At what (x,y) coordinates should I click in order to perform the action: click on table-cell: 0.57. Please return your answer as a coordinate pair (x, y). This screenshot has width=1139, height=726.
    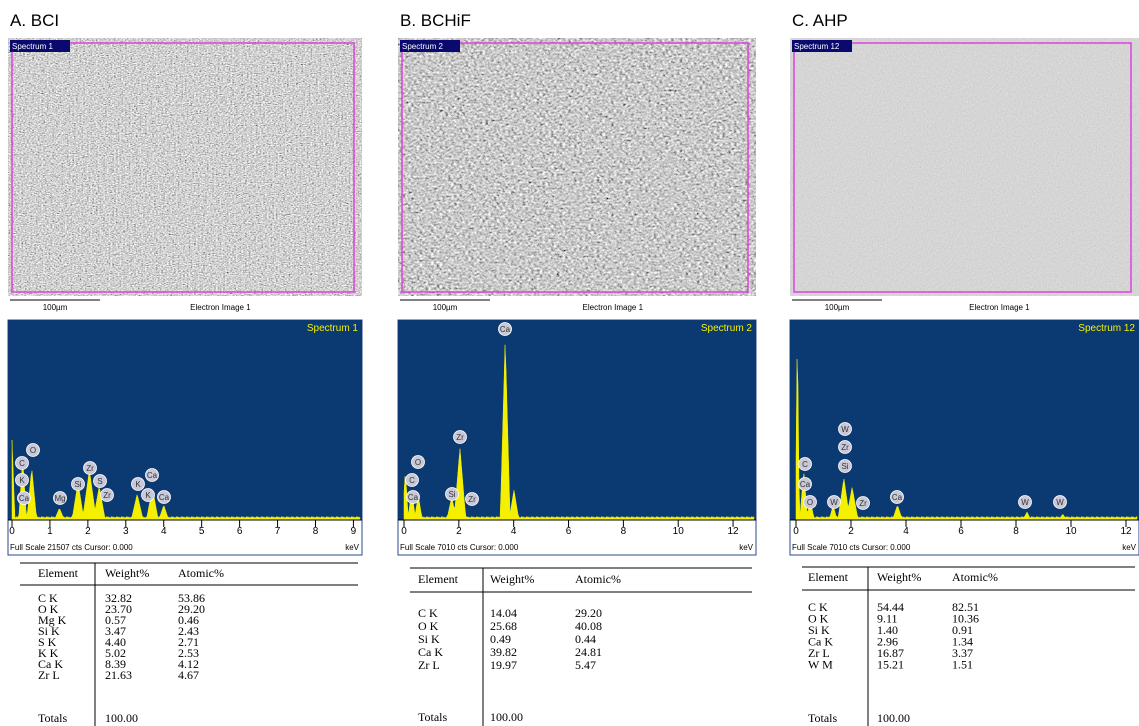
    Looking at the image, I should click on (115, 620).